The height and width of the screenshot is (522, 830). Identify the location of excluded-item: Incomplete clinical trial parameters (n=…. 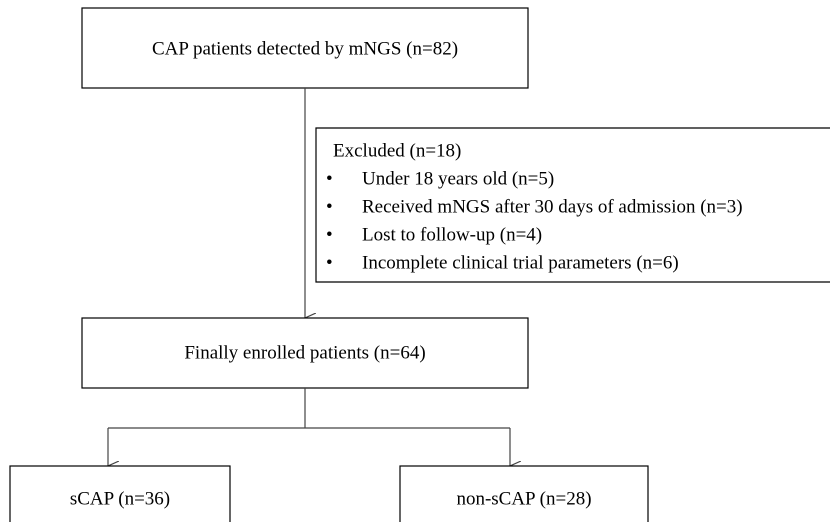
(520, 262).